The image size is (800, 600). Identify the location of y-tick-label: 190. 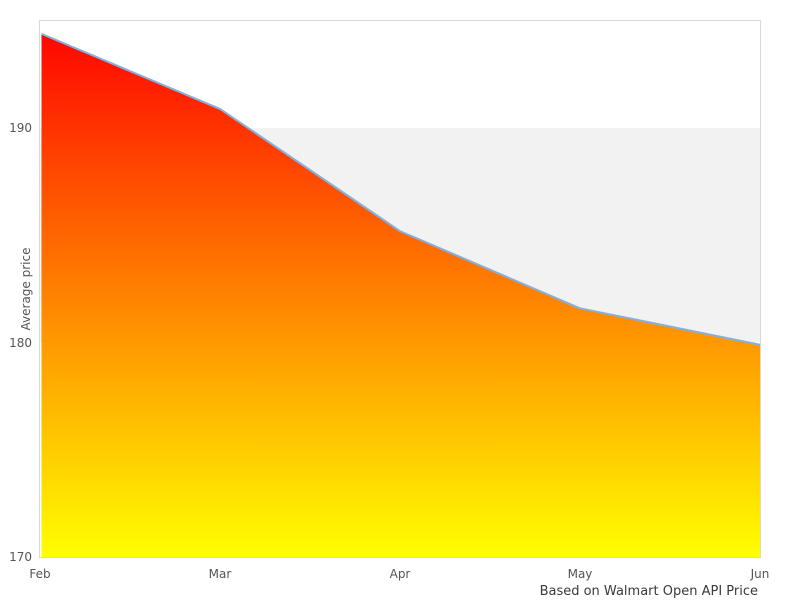
(20, 128).